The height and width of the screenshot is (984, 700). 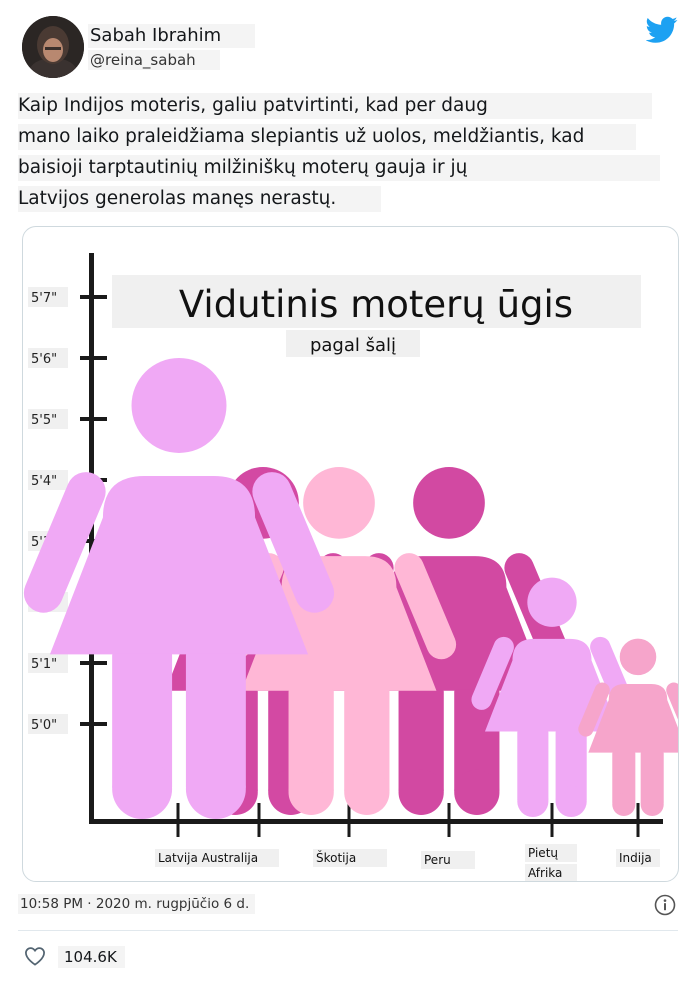 I want to click on y-tick-label: 5'6", so click(x=44, y=359).